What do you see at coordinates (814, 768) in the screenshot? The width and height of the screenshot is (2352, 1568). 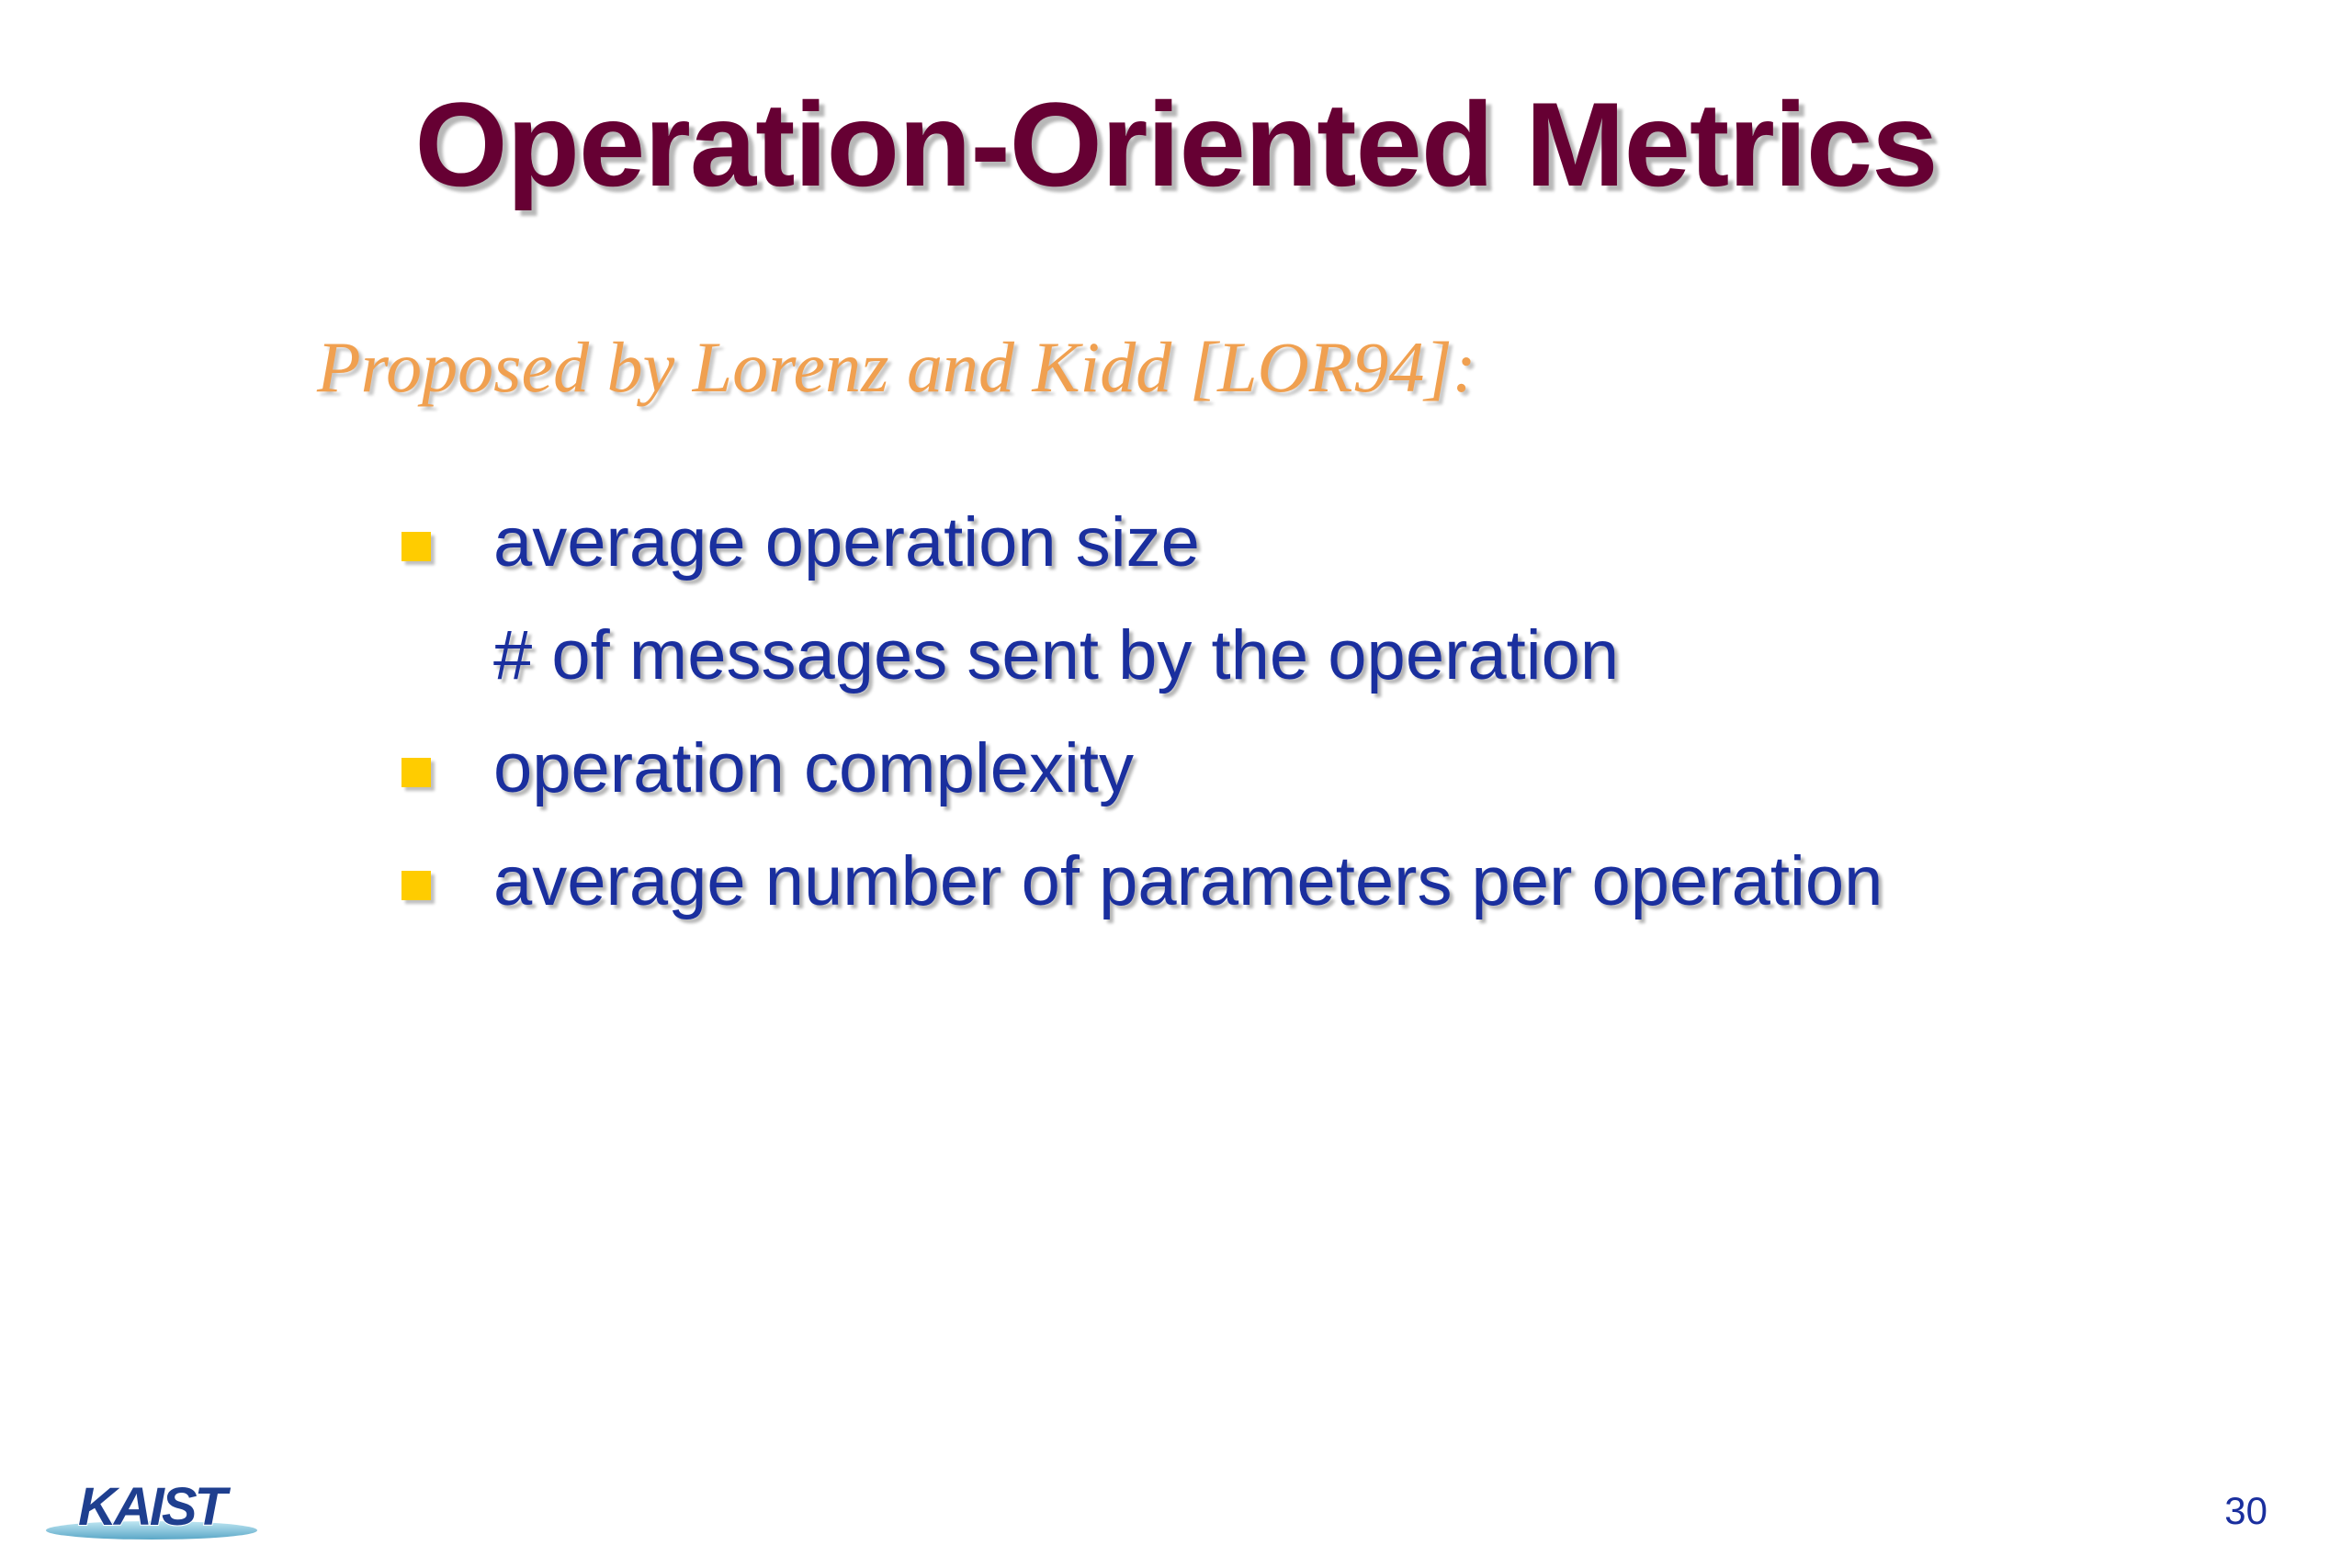 I see `list-item-text: operation complexity` at bounding box center [814, 768].